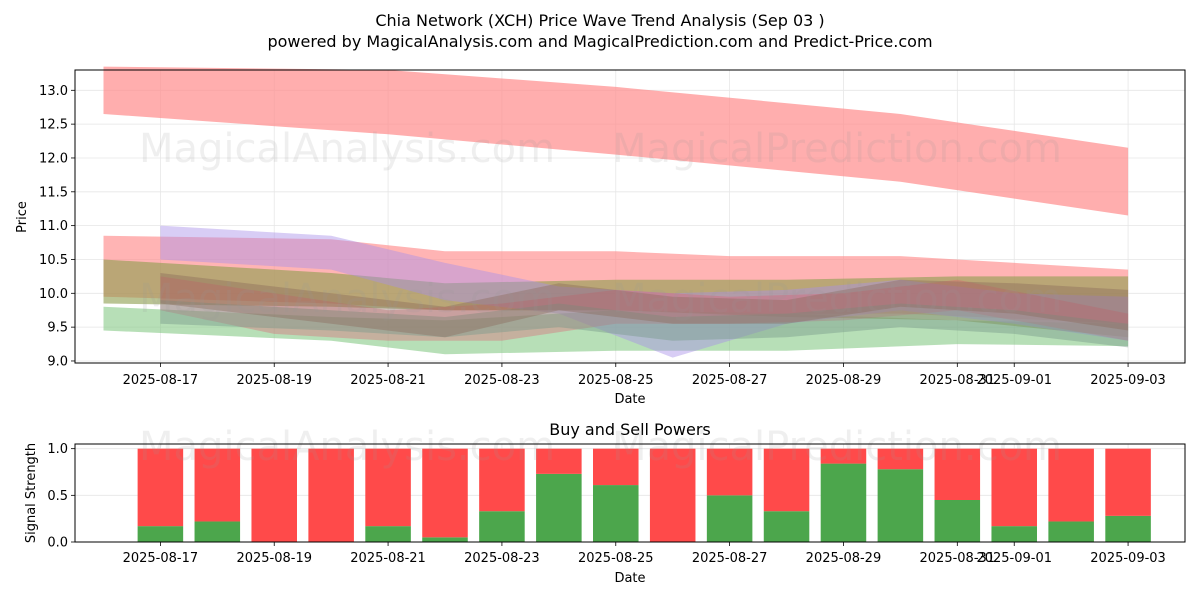  Describe the element at coordinates (388, 380) in the screenshot. I see `price-x-tick-label: 2025-08-21` at that location.